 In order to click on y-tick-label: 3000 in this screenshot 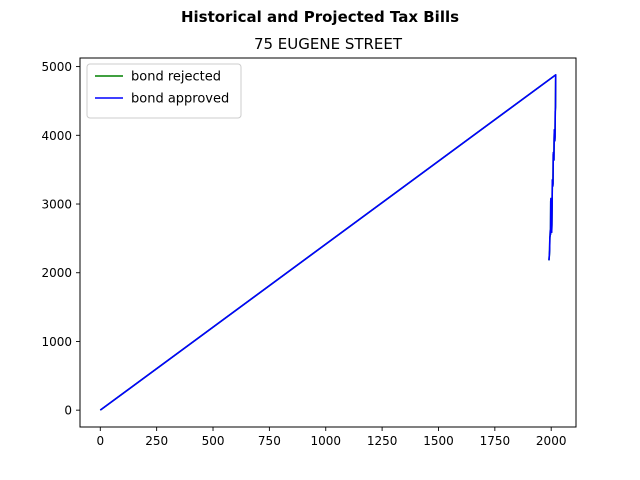, I will do `click(56, 205)`.